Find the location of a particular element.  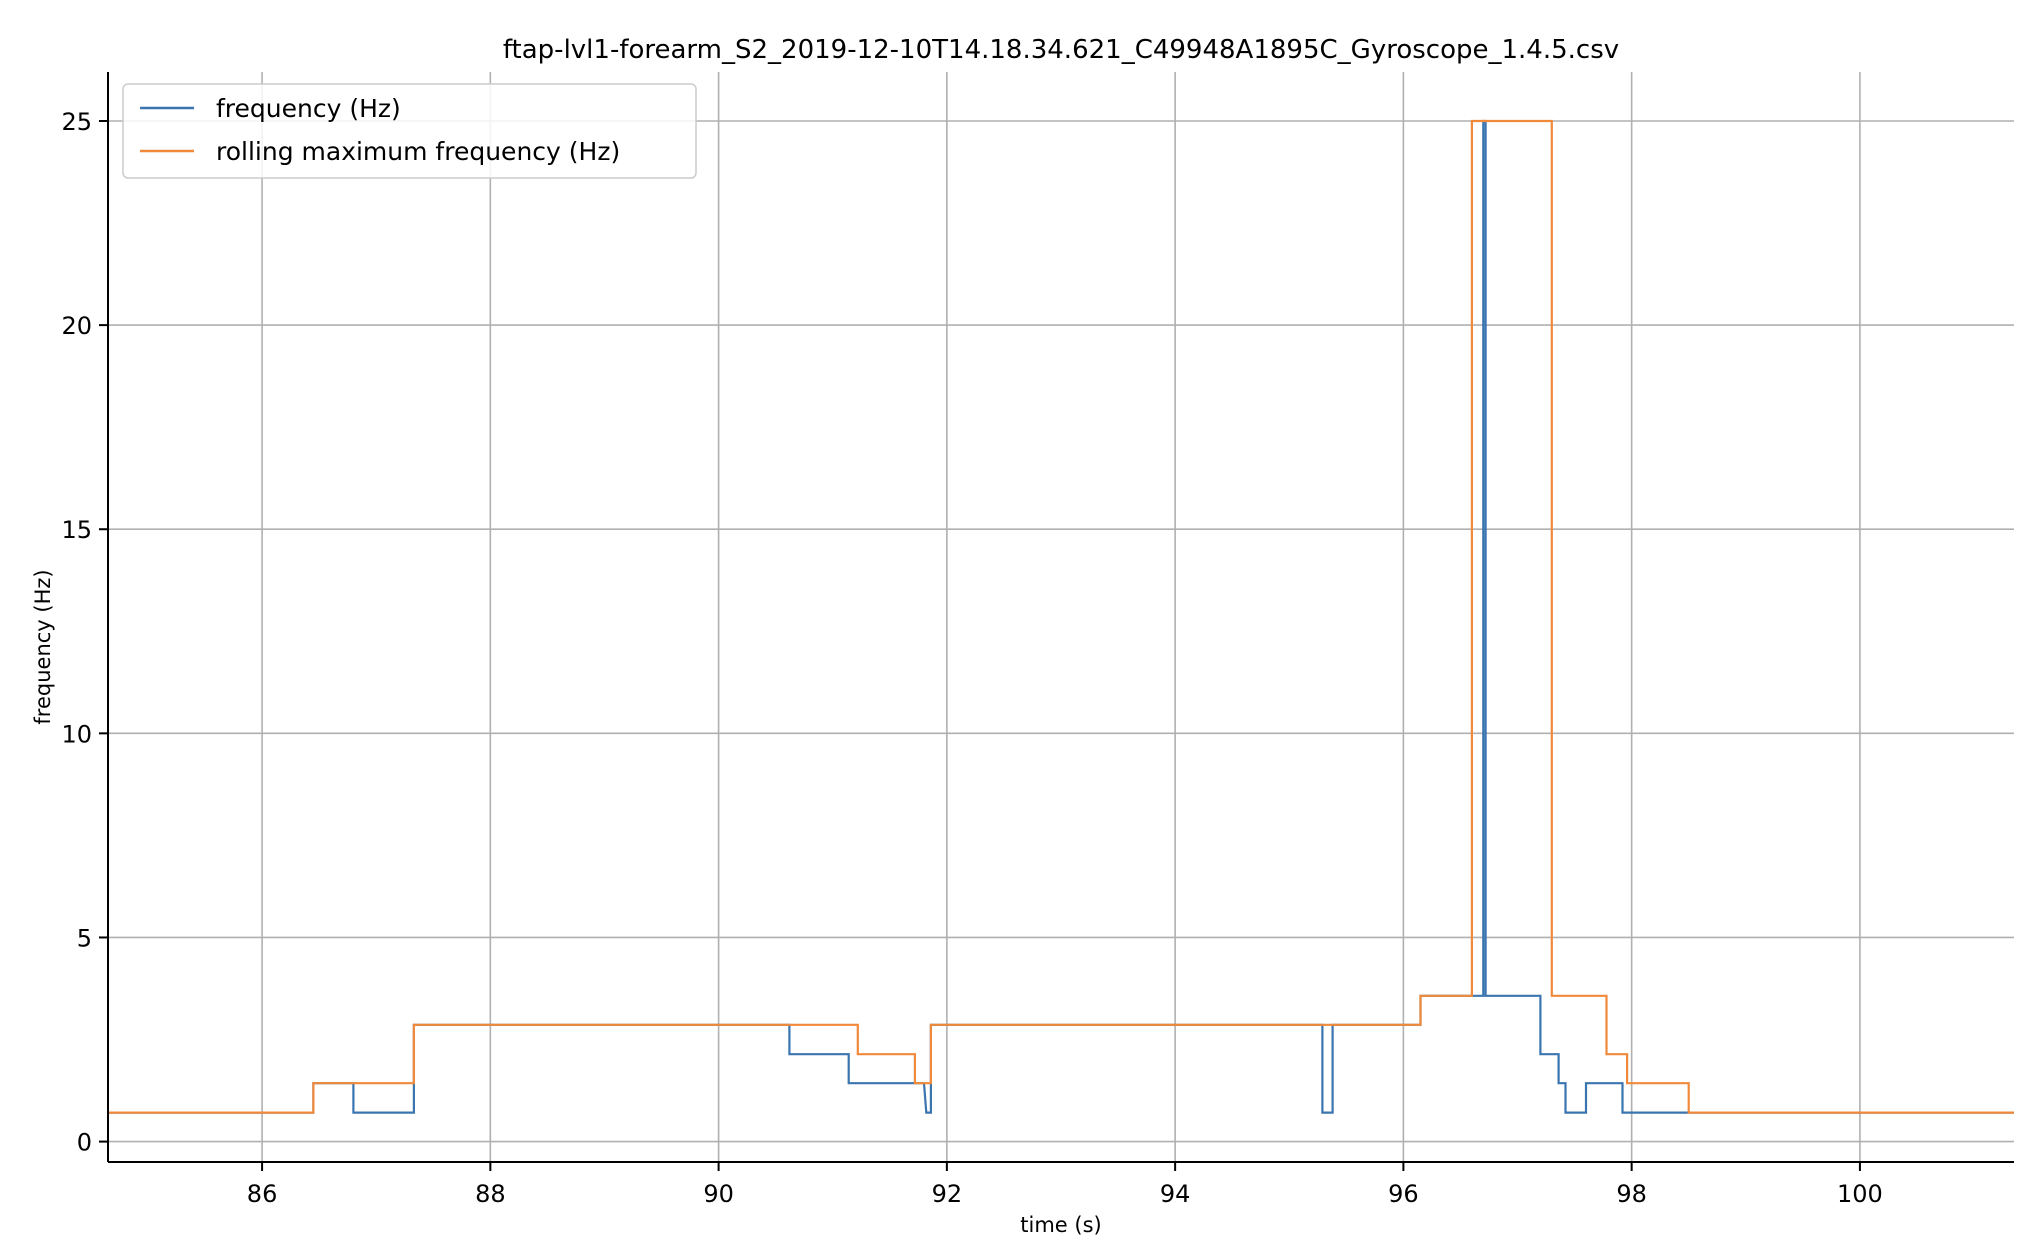

x-tick-label: 94 is located at coordinates (1175, 1194).